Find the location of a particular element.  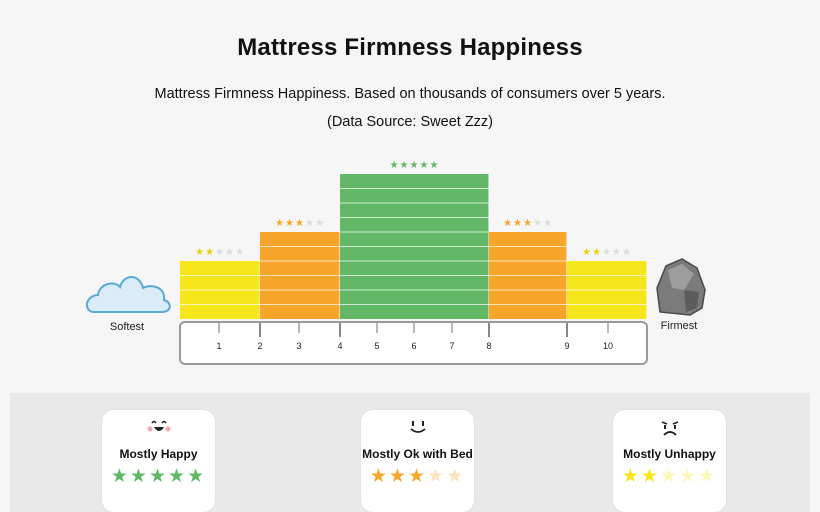

scale-tick-label: 8 is located at coordinates (488, 346).